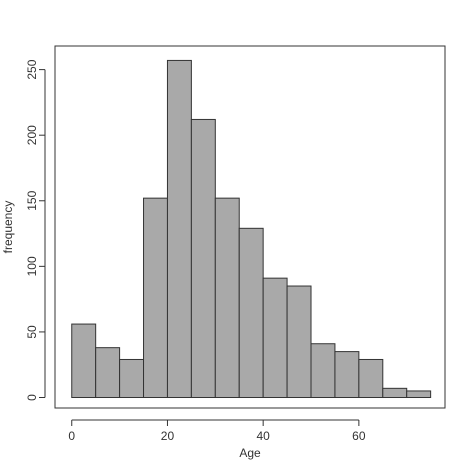  I want to click on y-tick-label: 100, so click(32, 266).